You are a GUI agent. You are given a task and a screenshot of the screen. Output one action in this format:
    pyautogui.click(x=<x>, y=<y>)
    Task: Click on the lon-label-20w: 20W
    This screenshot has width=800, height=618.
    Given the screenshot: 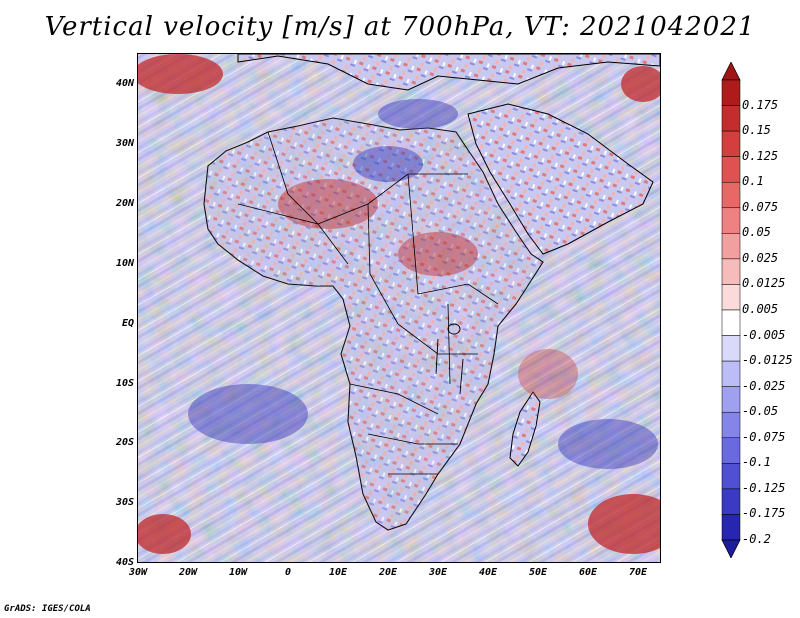 What is the action you would take?
    pyautogui.click(x=188, y=572)
    